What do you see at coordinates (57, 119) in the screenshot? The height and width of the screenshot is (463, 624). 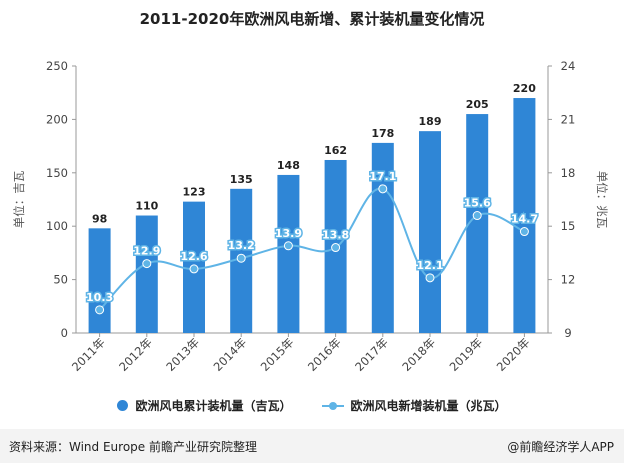 I see `y-left-tick-label: 200` at bounding box center [57, 119].